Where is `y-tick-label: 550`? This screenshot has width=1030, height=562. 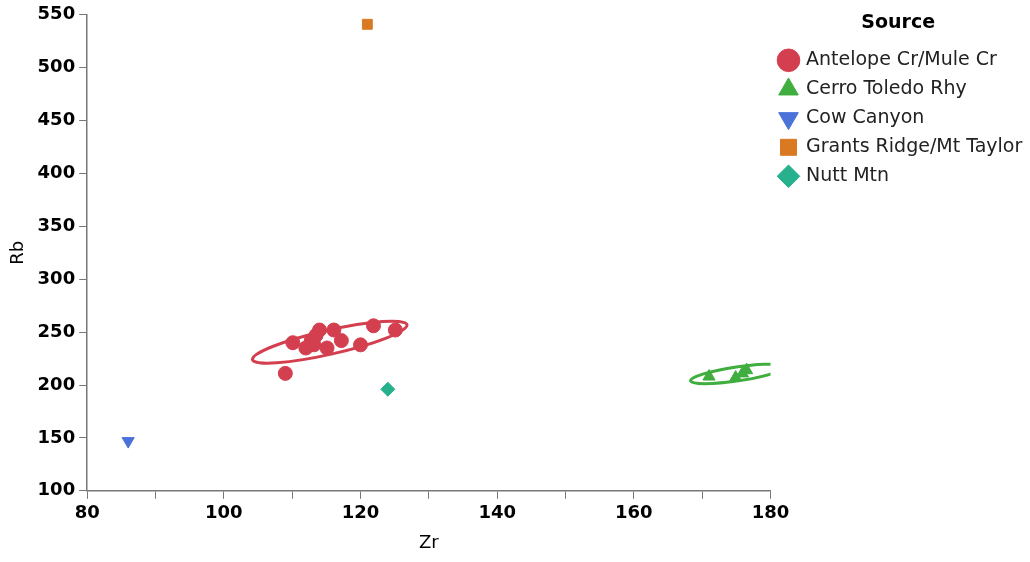 y-tick-label: 550 is located at coordinates (56, 13).